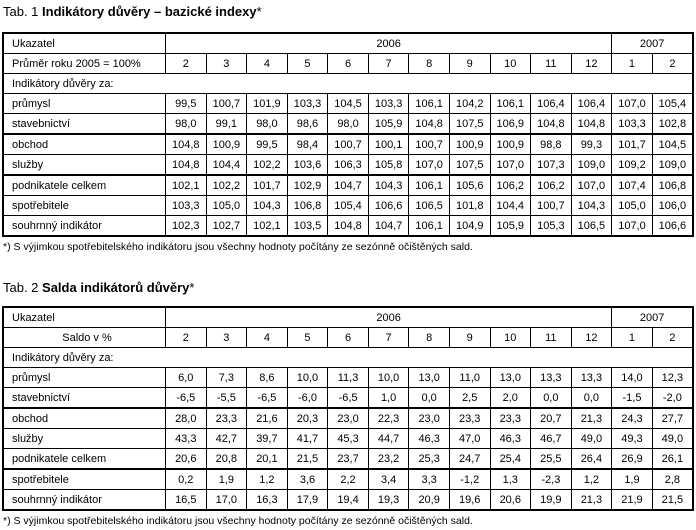 This screenshot has width=696, height=530. Describe the element at coordinates (267, 337) in the screenshot. I see `month-header: 4` at that location.